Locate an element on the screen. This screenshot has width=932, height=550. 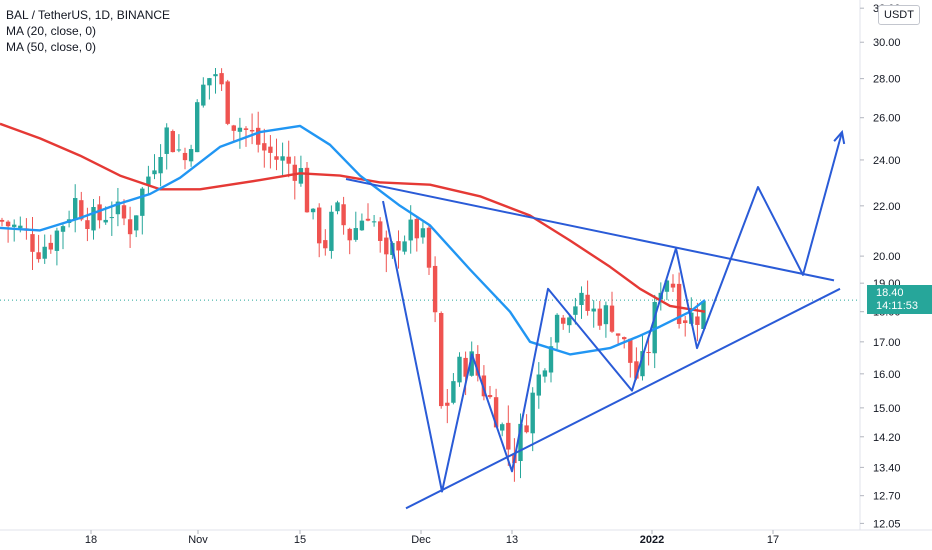
x-tick-label: Nov is located at coordinates (198, 540).